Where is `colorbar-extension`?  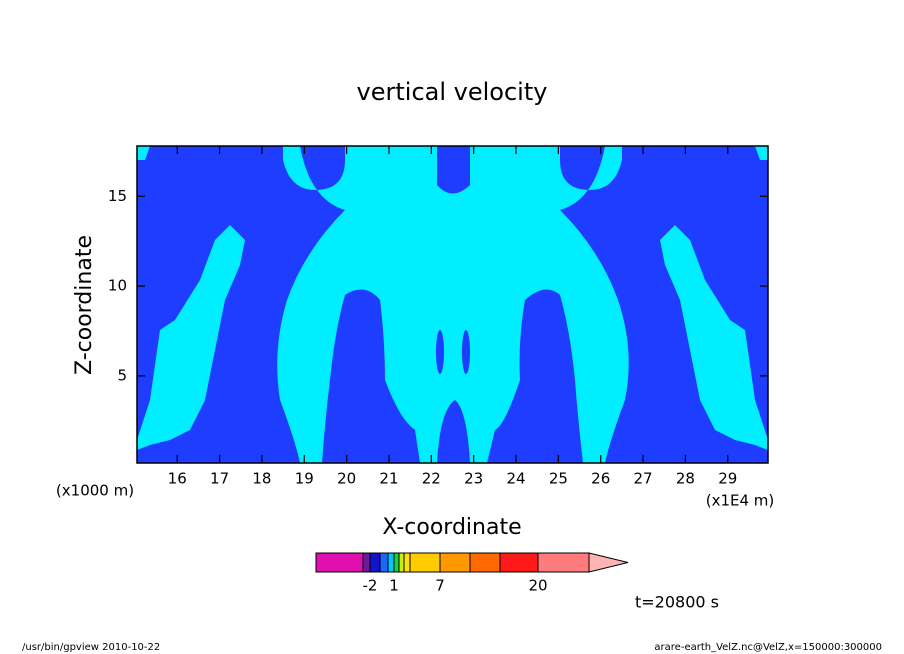 colorbar-extension is located at coordinates (608, 562).